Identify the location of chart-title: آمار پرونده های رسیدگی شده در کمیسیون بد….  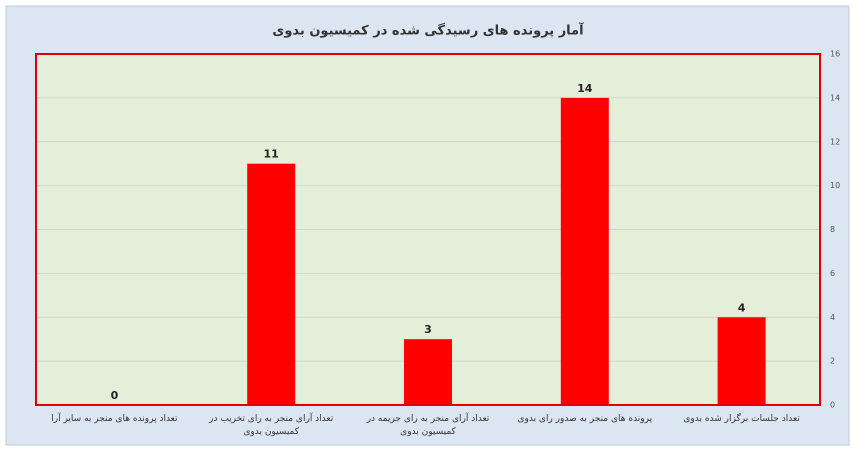
(428, 30).